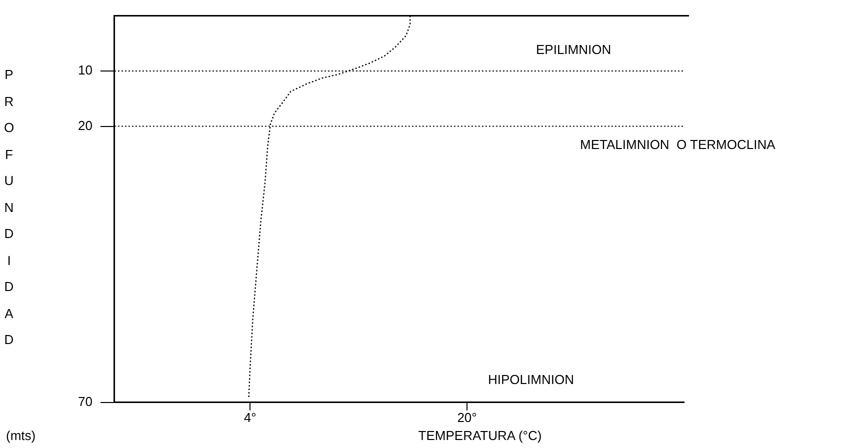  What do you see at coordinates (9, 207) in the screenshot?
I see `text: PROFUNDIDAD` at bounding box center [9, 207].